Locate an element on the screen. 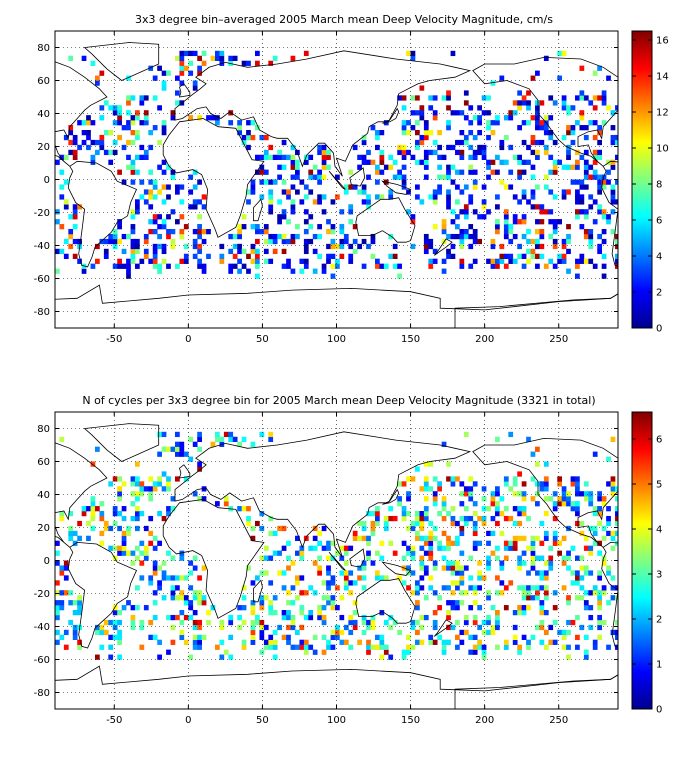 This screenshot has height=760, width=696. y-tick-label: -80 is located at coordinates (42, 312).